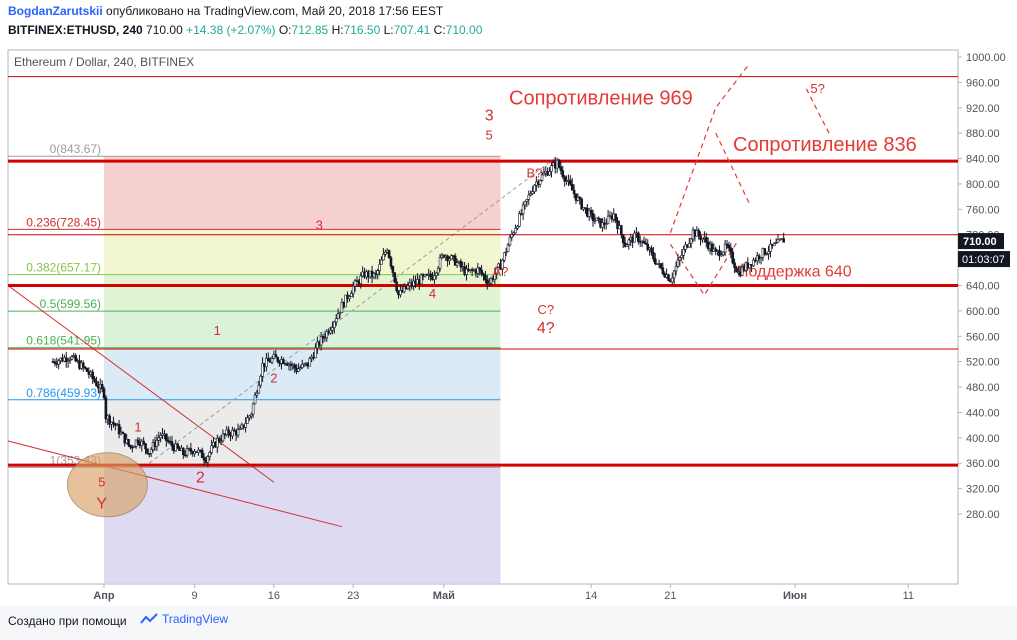  What do you see at coordinates (439, 30) in the screenshot?
I see `close-label: C:` at bounding box center [439, 30].